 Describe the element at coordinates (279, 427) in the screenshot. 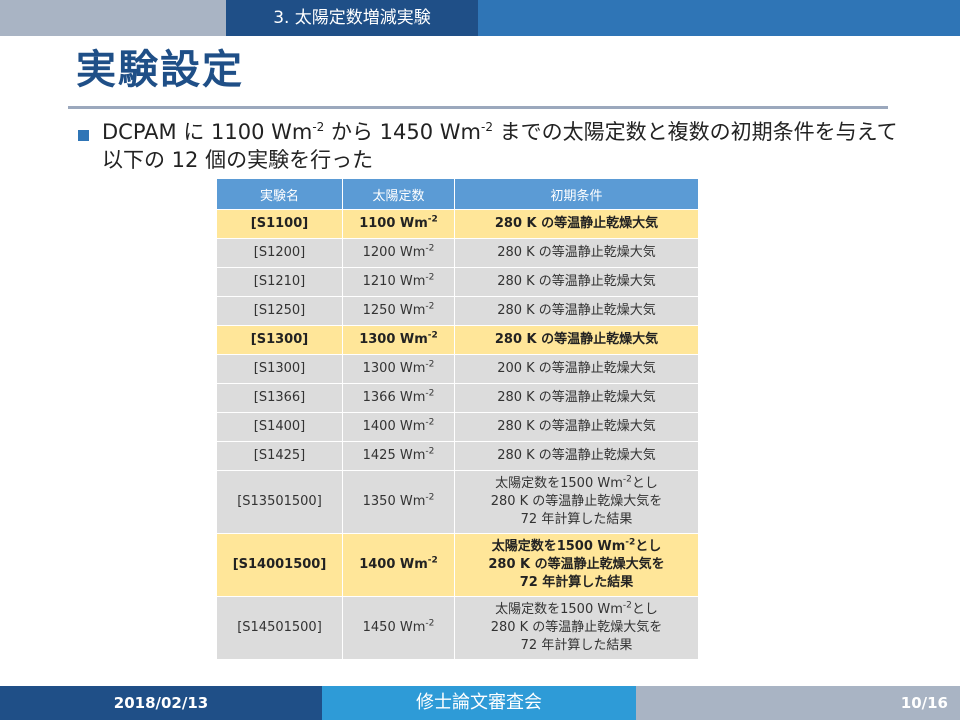

I see `experiment-name: [S1400]` at that location.